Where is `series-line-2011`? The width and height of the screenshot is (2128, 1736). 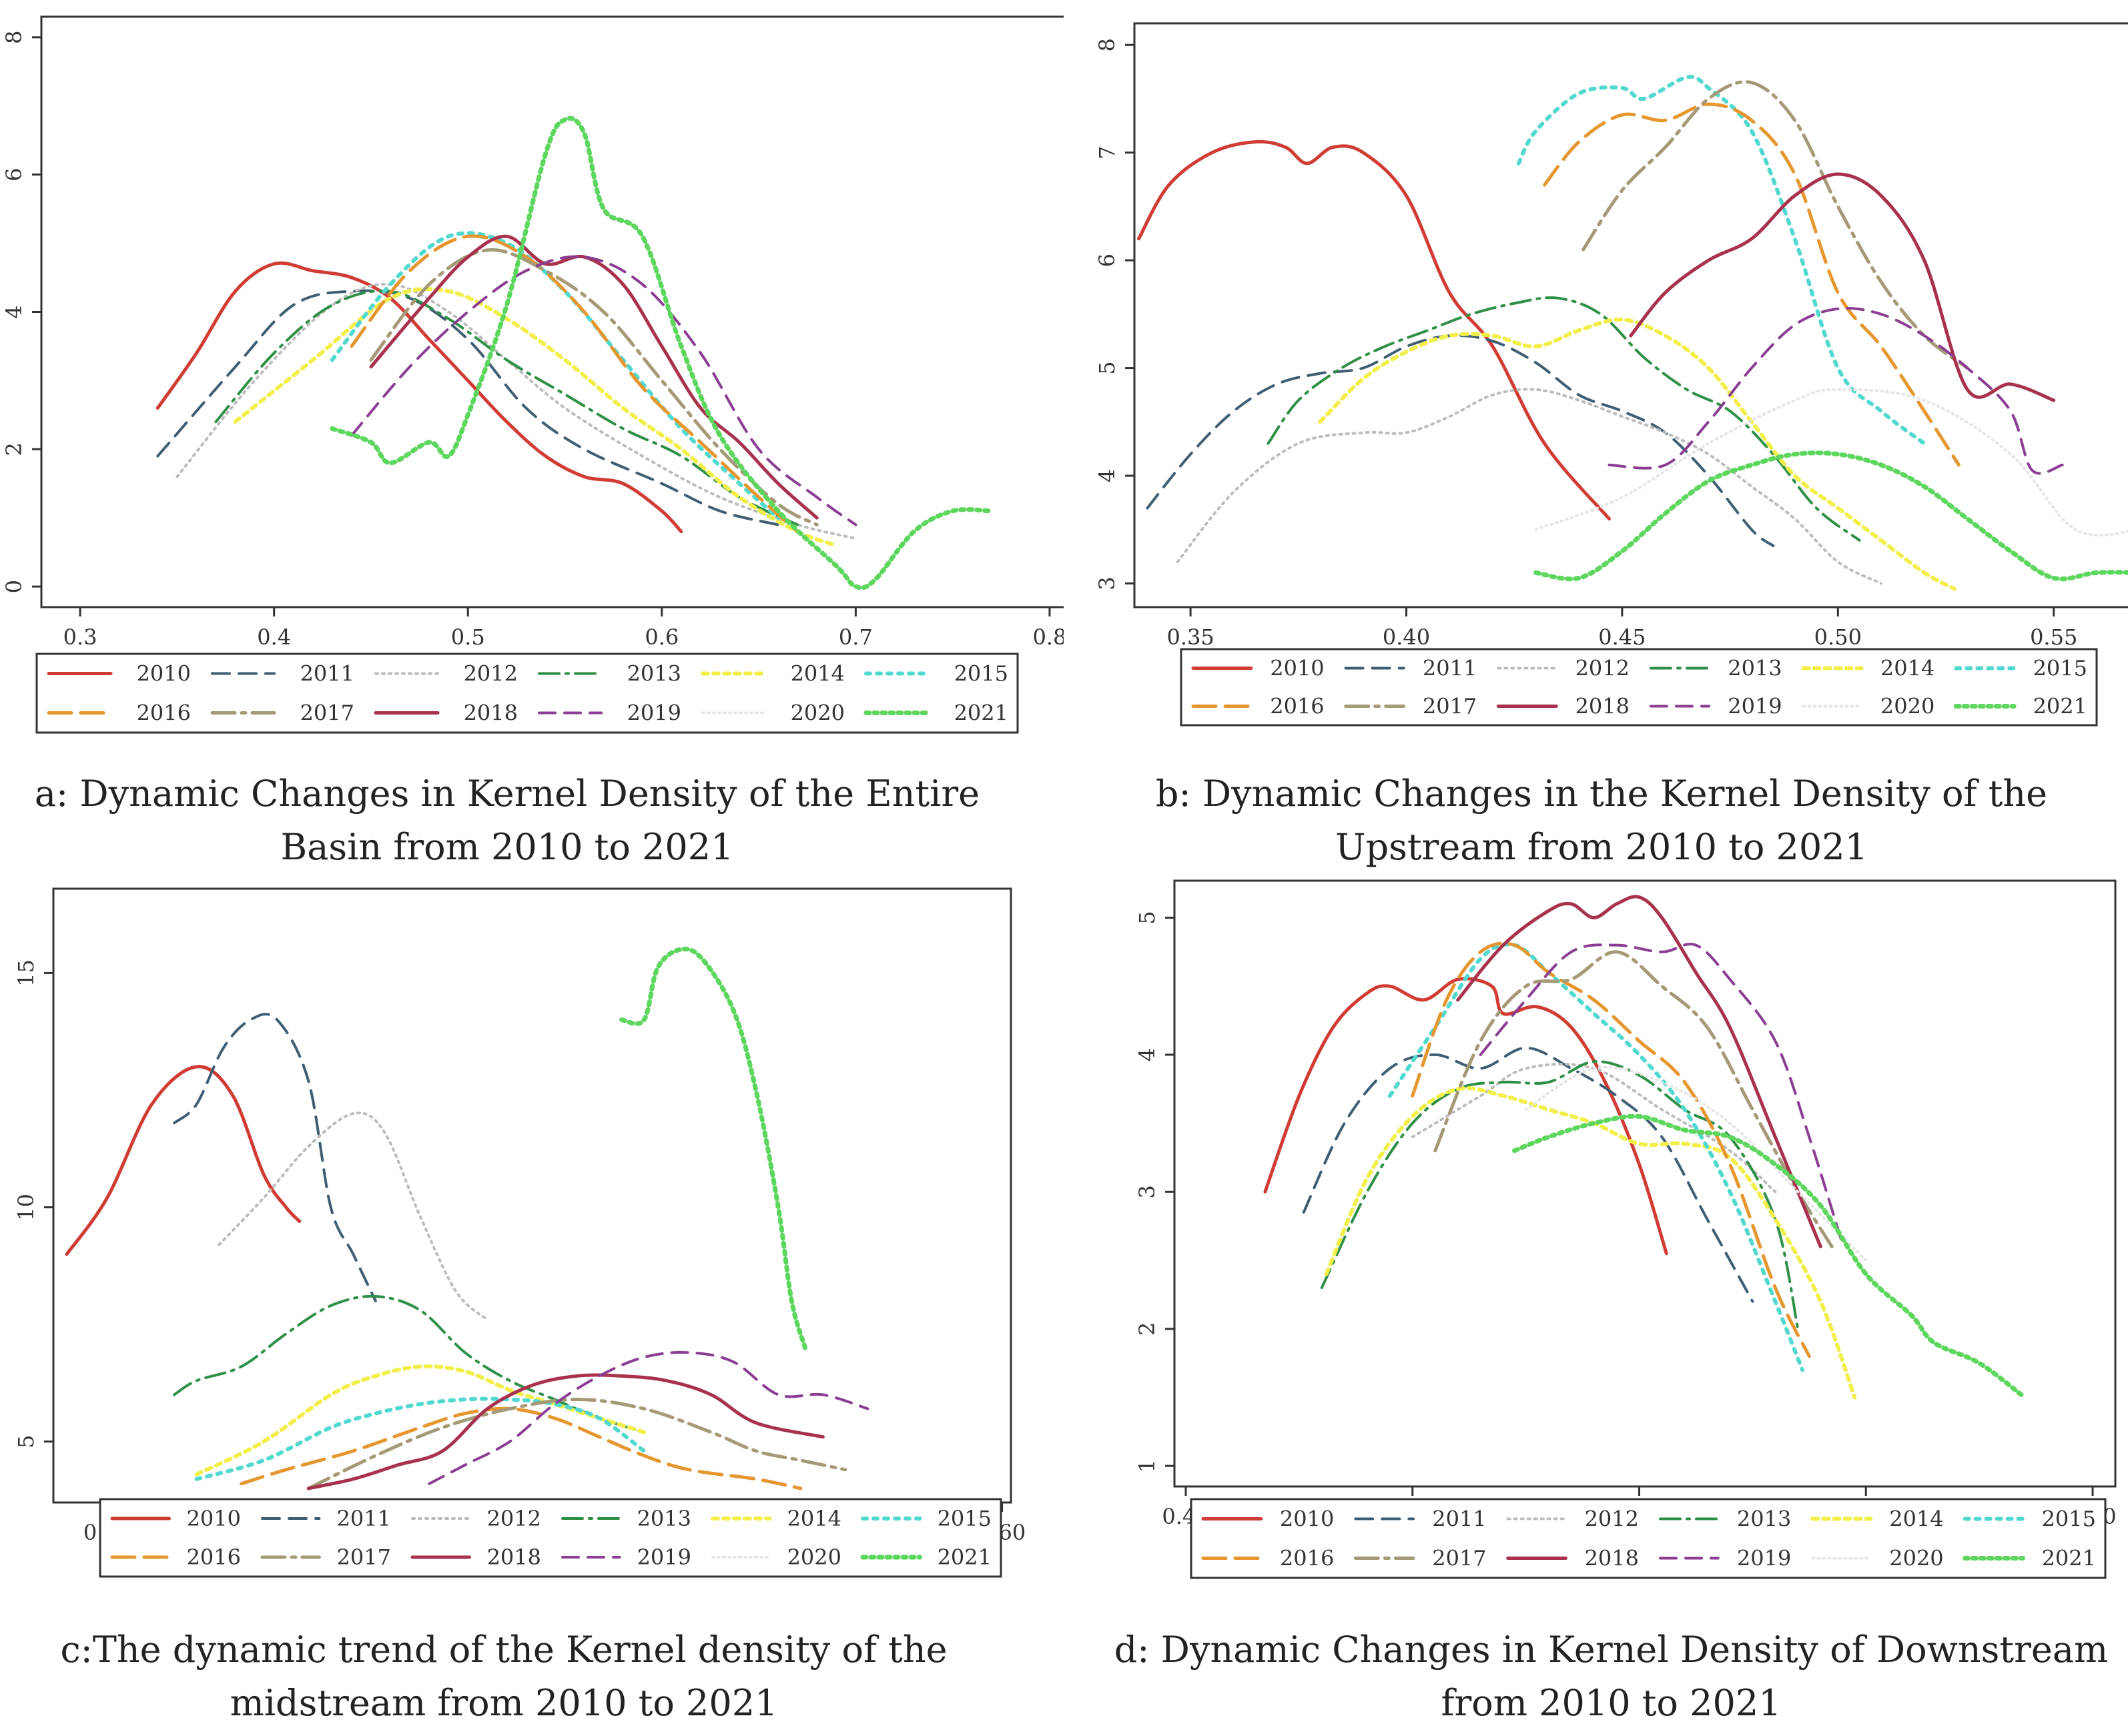 series-line-2011 is located at coordinates (468, 407).